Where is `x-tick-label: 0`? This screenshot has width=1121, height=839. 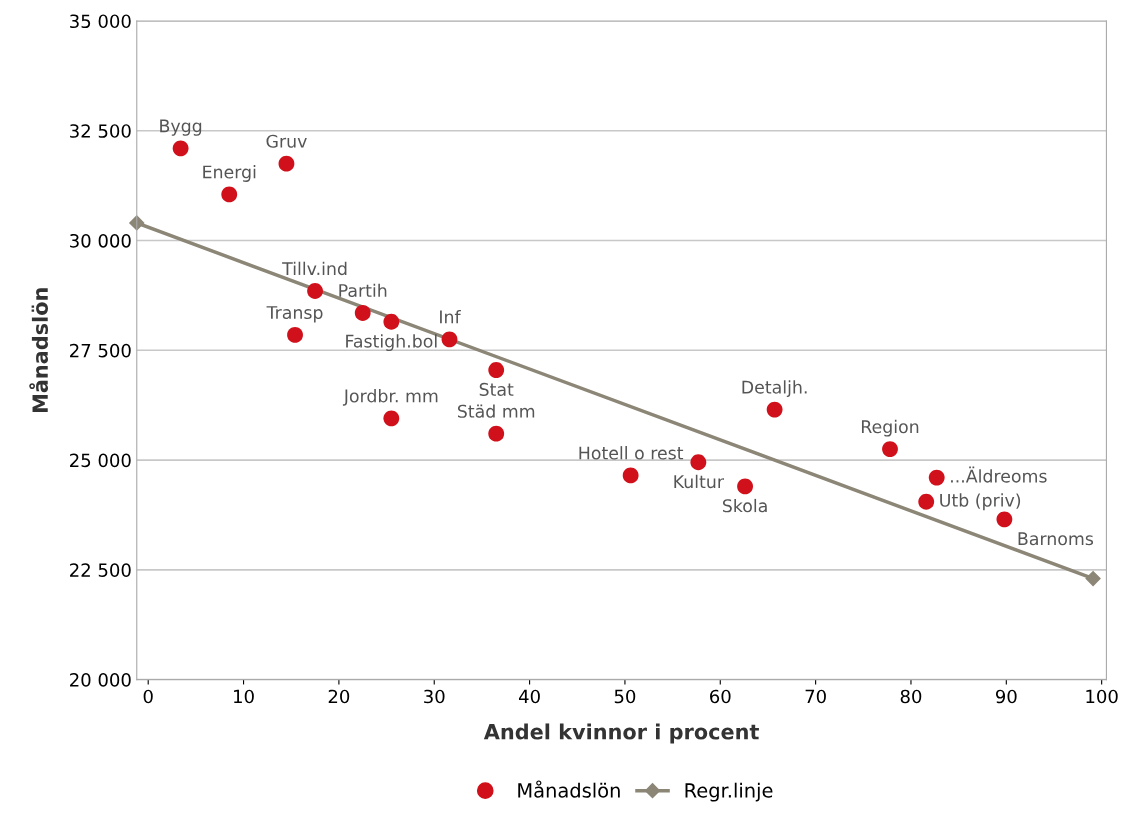
x-tick-label: 0 is located at coordinates (148, 696).